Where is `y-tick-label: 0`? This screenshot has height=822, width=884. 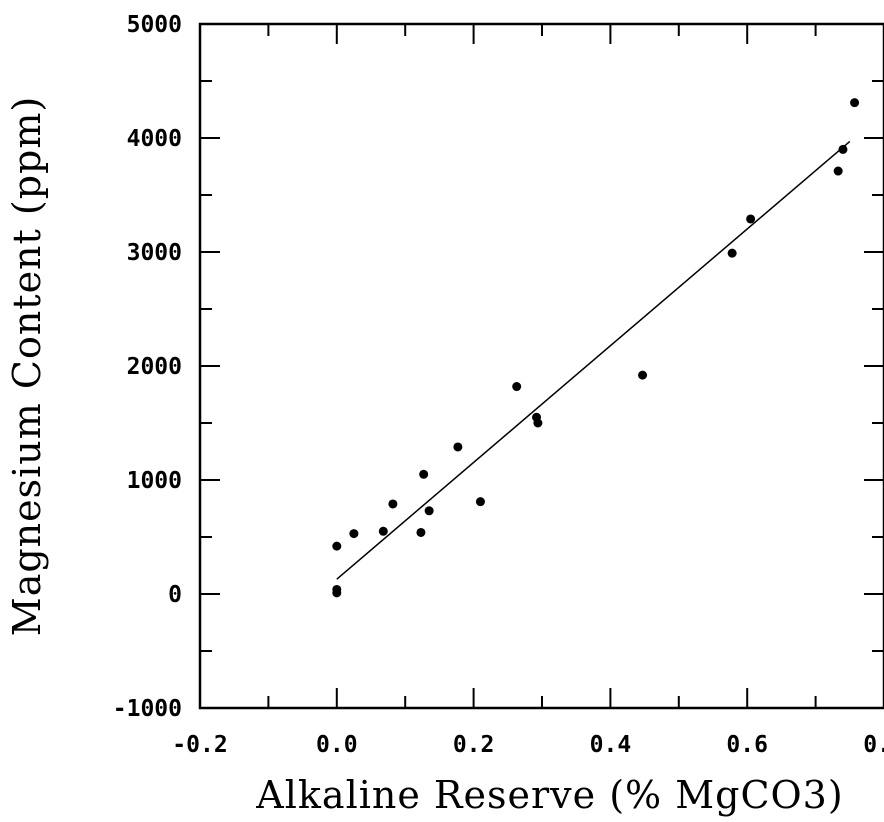 y-tick-label: 0 is located at coordinates (175, 595).